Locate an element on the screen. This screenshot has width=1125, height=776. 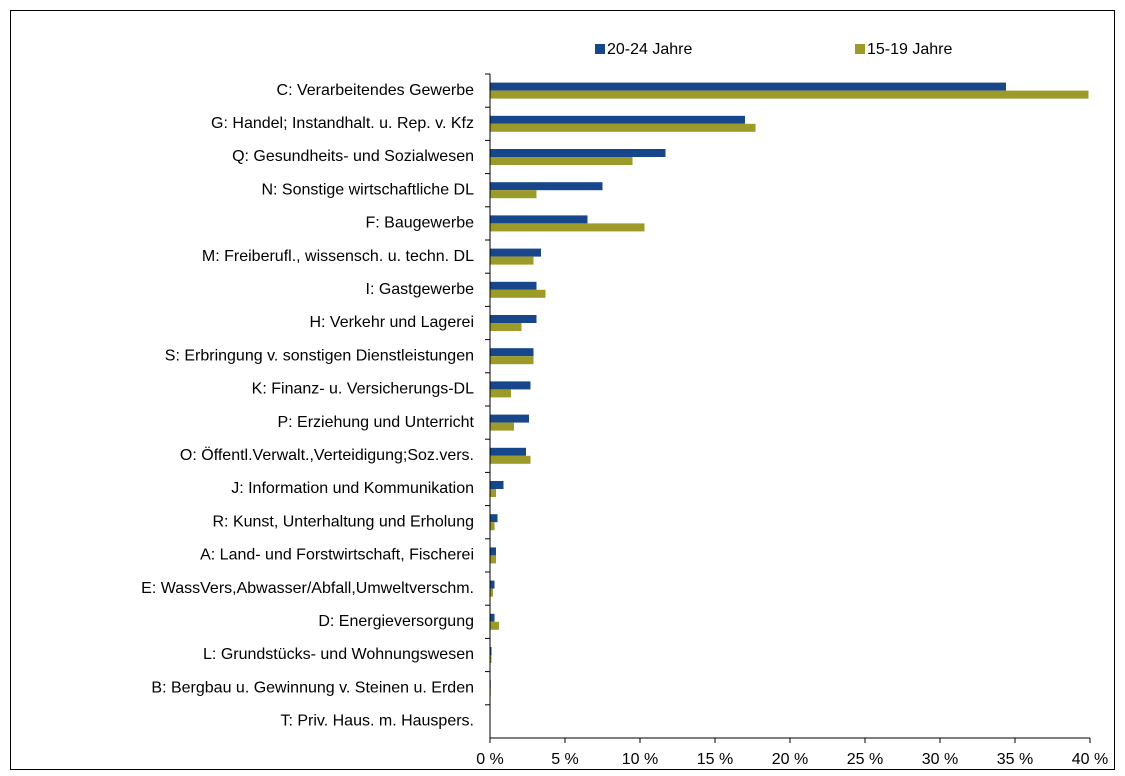
legend-label: 15-19 Jahre is located at coordinates (909, 49).